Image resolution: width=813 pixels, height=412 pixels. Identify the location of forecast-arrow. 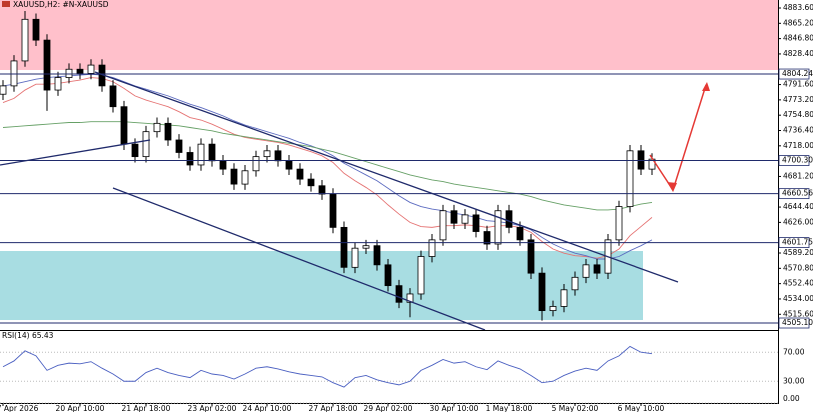
(678, 138).